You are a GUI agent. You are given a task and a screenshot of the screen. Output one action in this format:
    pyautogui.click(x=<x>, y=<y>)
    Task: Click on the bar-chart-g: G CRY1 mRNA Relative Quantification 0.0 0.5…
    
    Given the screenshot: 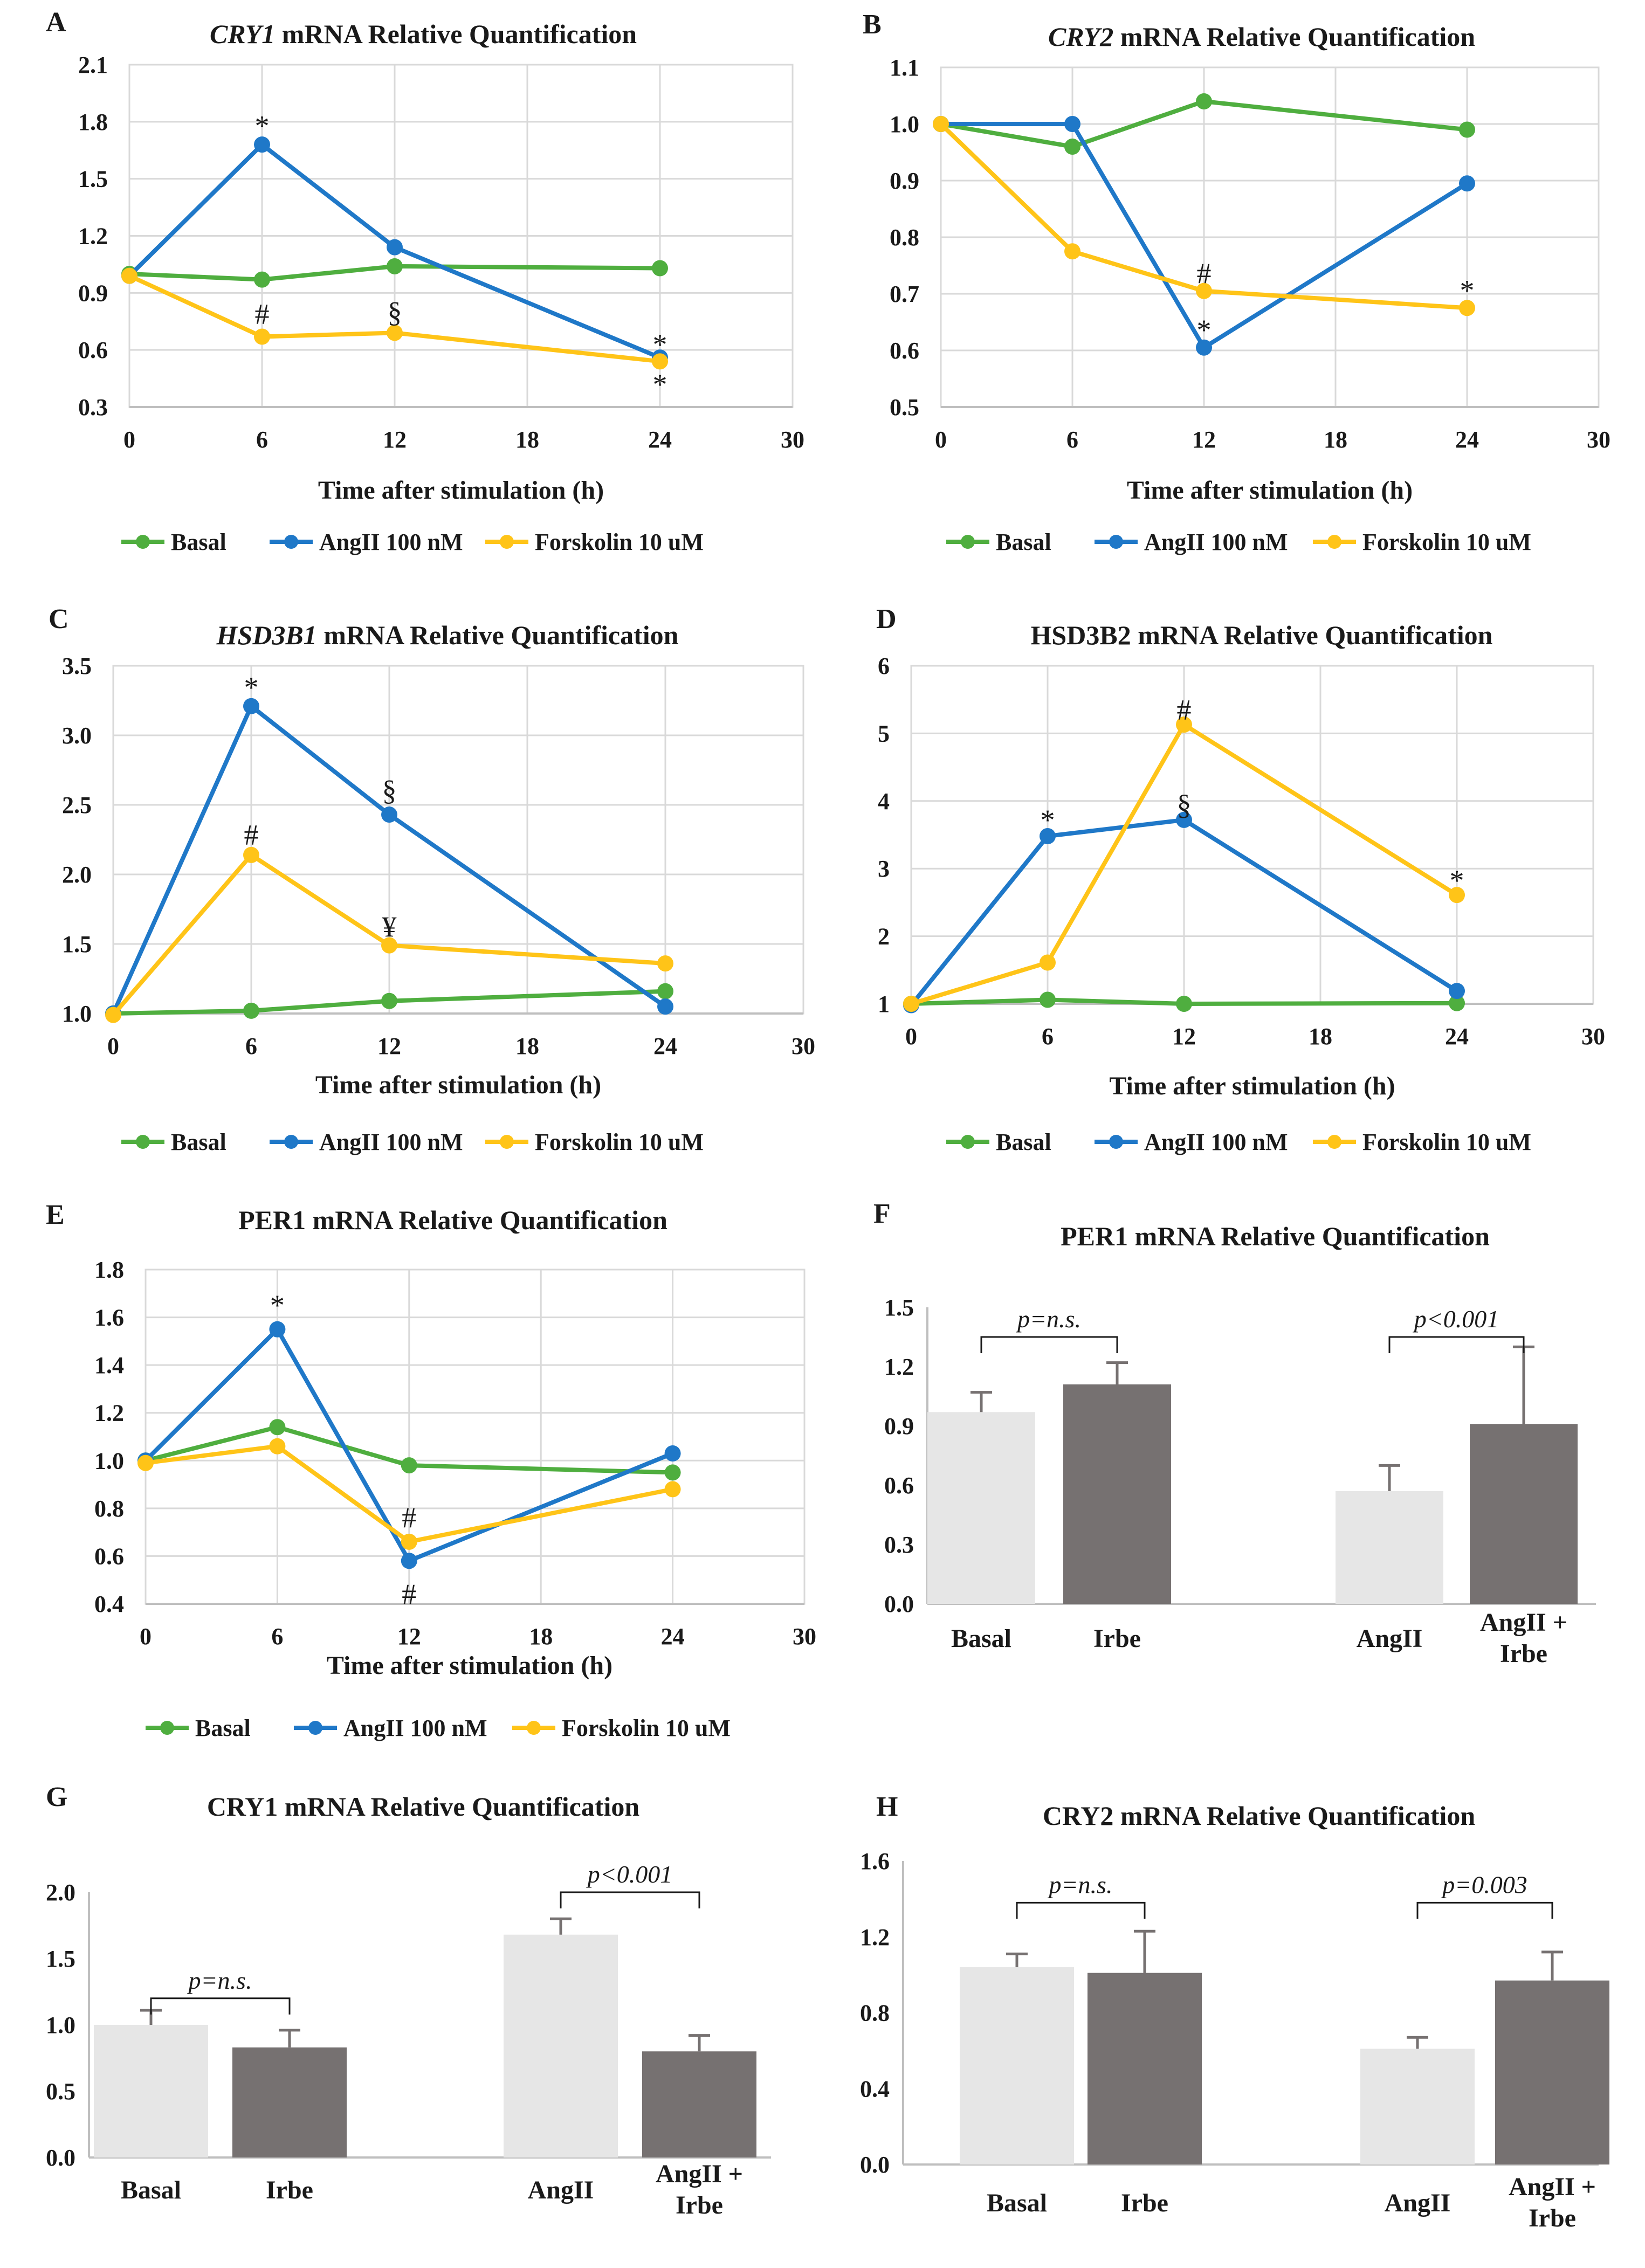 What is the action you would take?
    pyautogui.click(x=408, y=2000)
    